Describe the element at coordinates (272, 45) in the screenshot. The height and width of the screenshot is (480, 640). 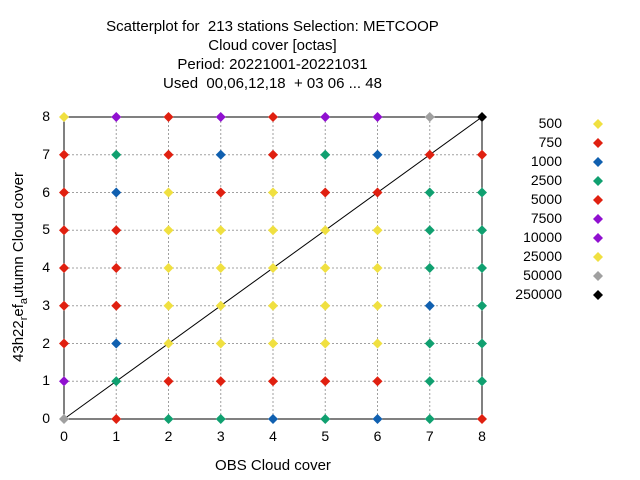
I see `title-line-2: Cloud cover [octas]` at that location.